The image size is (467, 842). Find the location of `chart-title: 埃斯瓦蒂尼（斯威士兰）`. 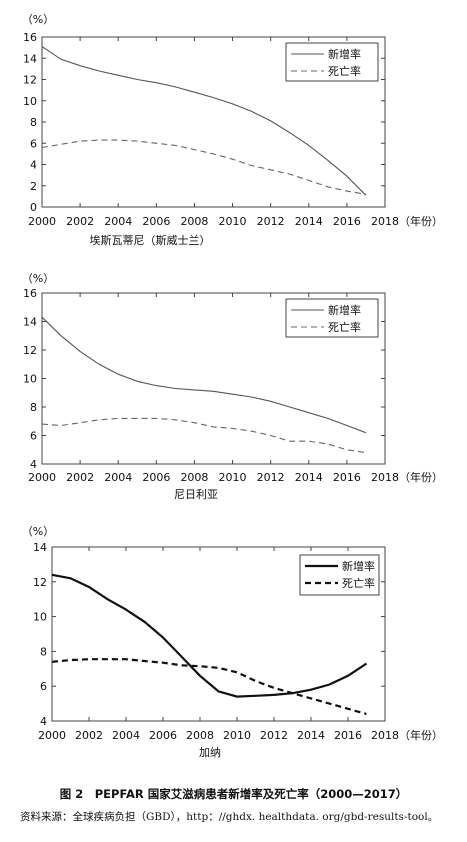

chart-title: 埃斯瓦蒂尼（斯威士兰） is located at coordinates (150, 240).